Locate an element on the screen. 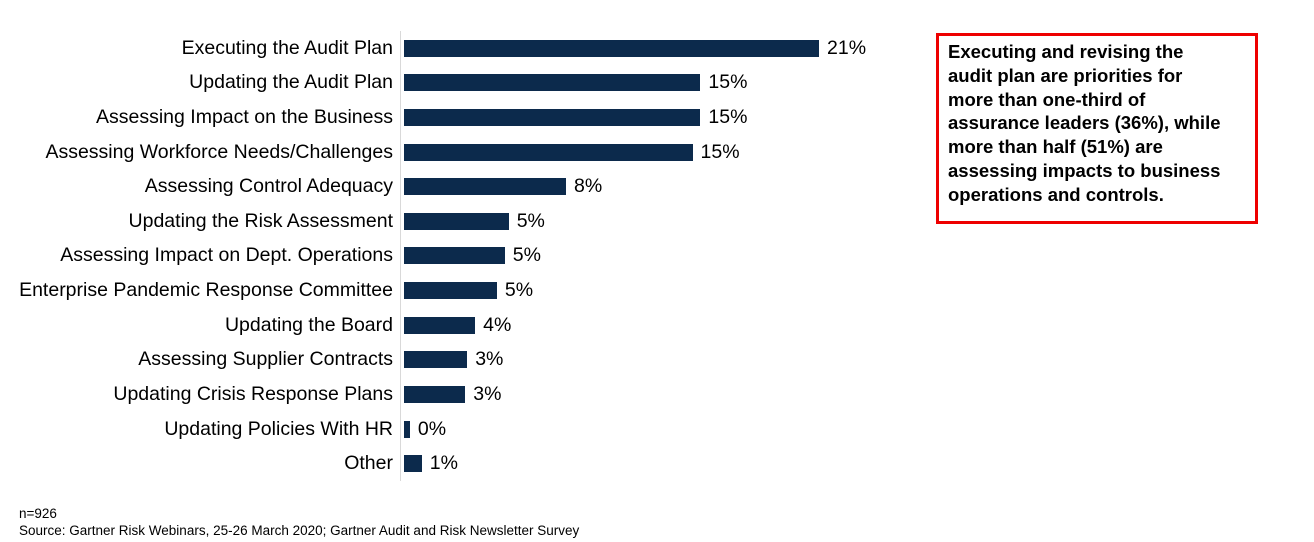 The image size is (1314, 542). category-label: Updating Crisis Response Plans is located at coordinates (253, 393).